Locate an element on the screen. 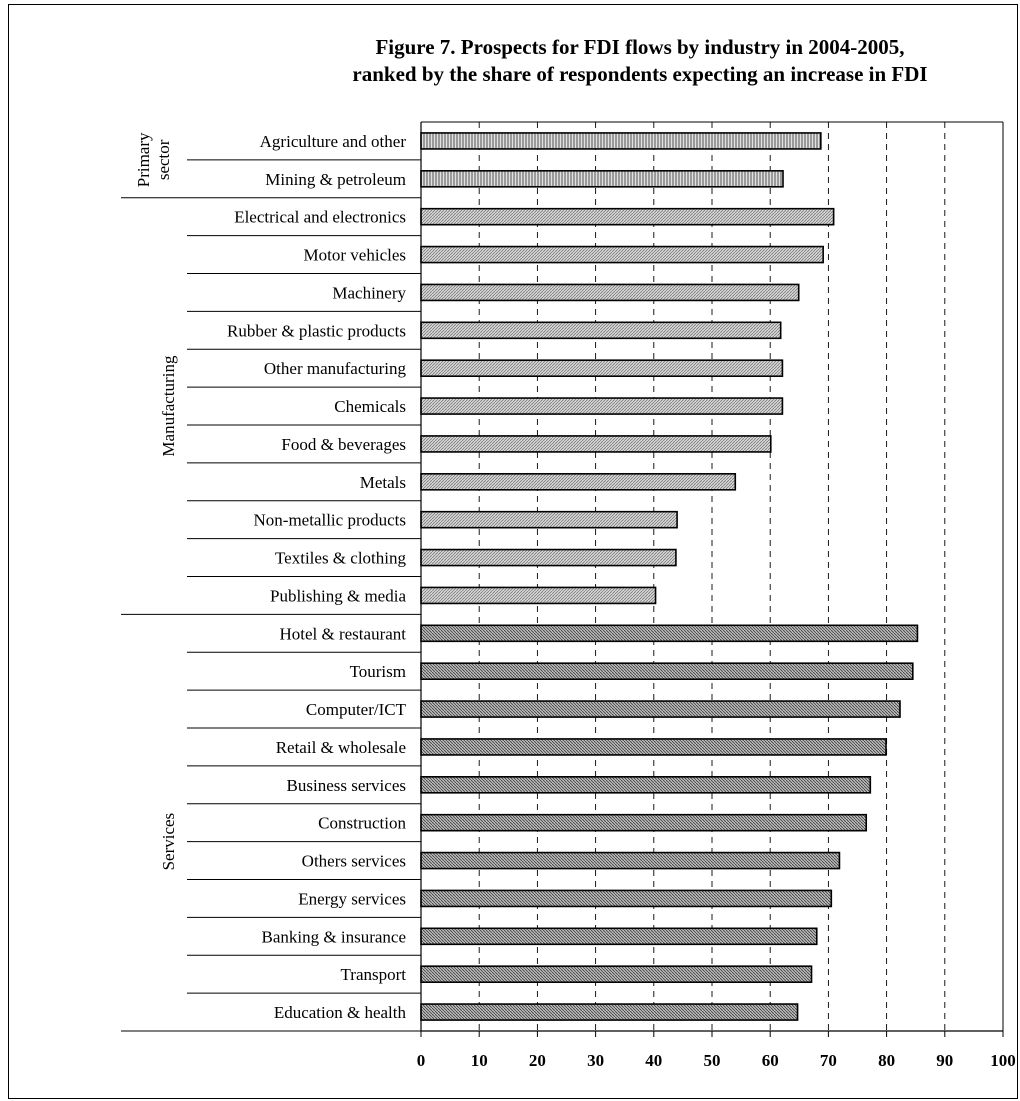 This screenshot has width=1020, height=1101. category-label: Other manufacturing is located at coordinates (335, 368).